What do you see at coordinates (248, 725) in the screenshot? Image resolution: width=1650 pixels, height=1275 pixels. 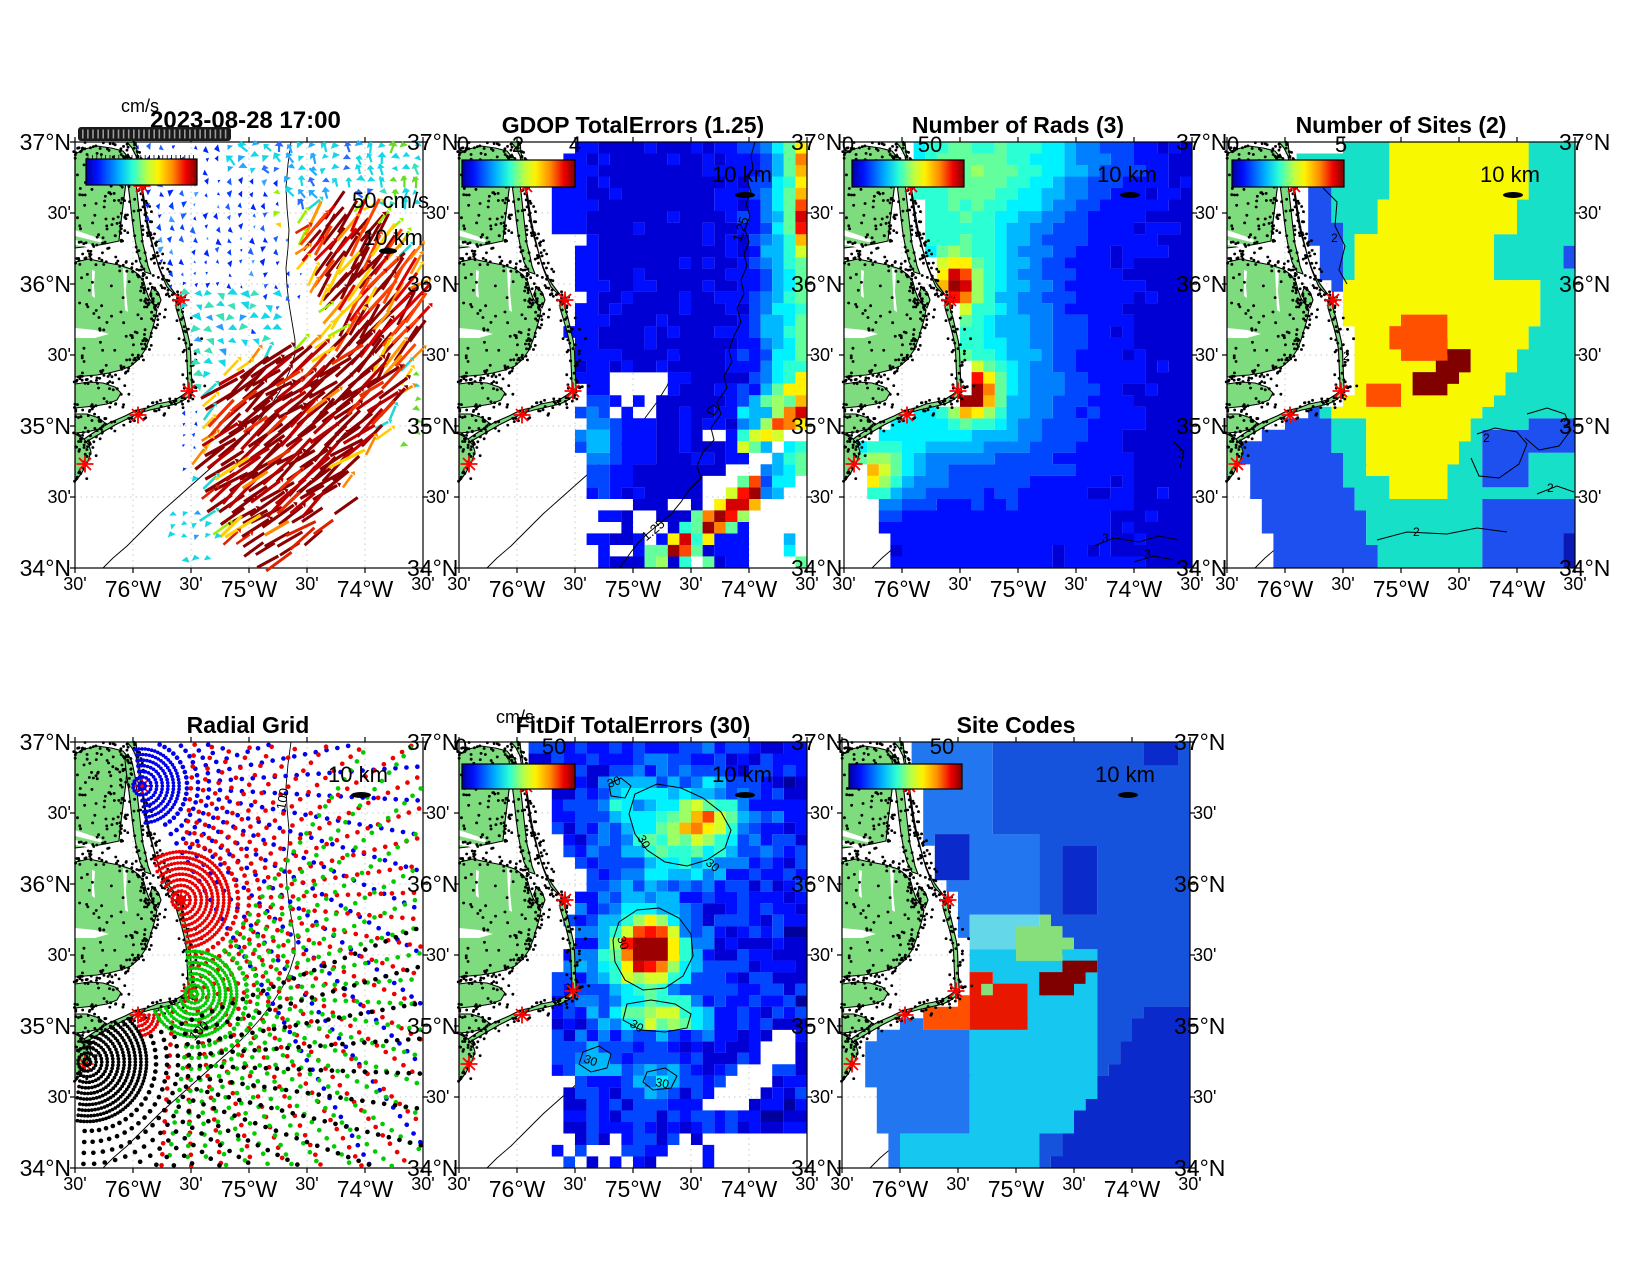 I see `svg-text: Radial Grid` at bounding box center [248, 725].